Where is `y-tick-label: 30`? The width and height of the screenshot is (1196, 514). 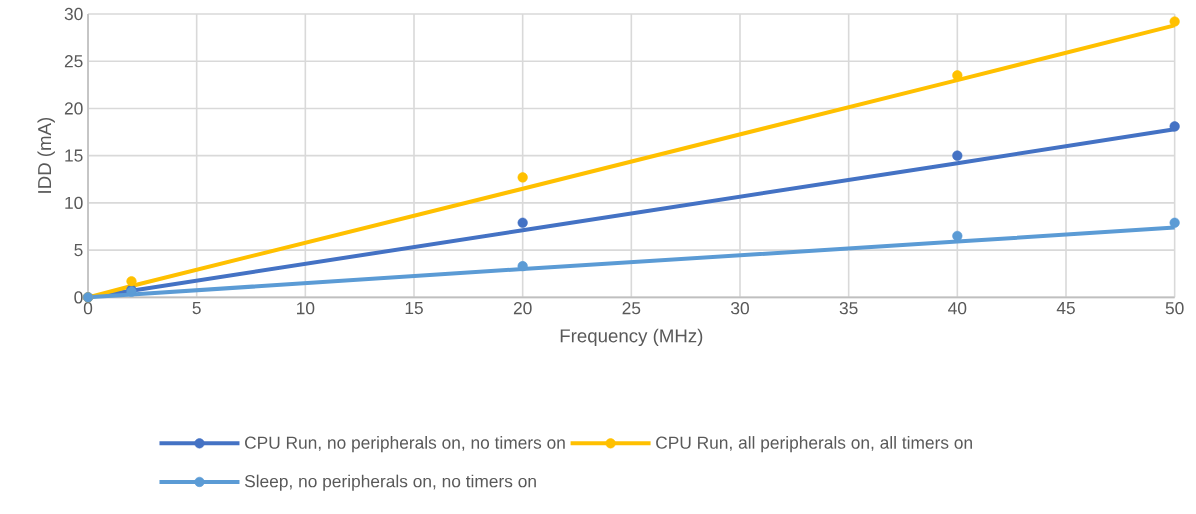 y-tick-label: 30 is located at coordinates (73, 14).